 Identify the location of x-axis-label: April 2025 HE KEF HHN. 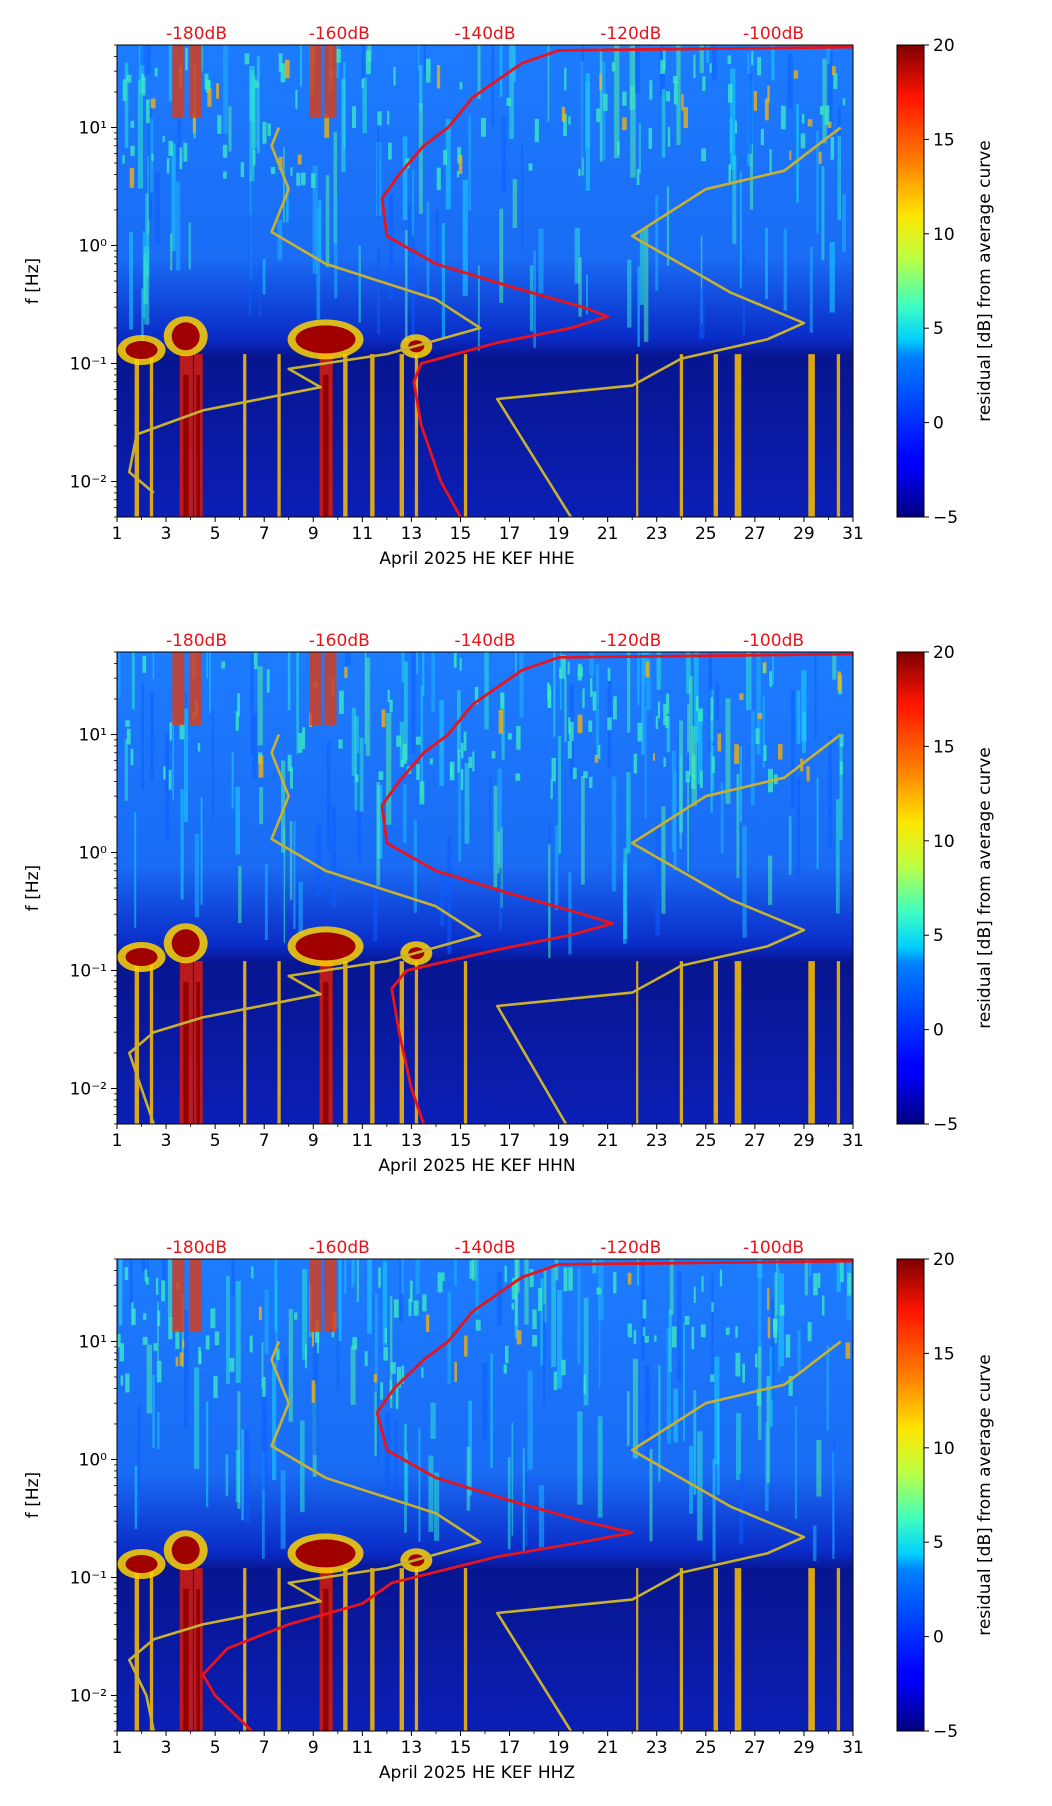
(476, 1166).